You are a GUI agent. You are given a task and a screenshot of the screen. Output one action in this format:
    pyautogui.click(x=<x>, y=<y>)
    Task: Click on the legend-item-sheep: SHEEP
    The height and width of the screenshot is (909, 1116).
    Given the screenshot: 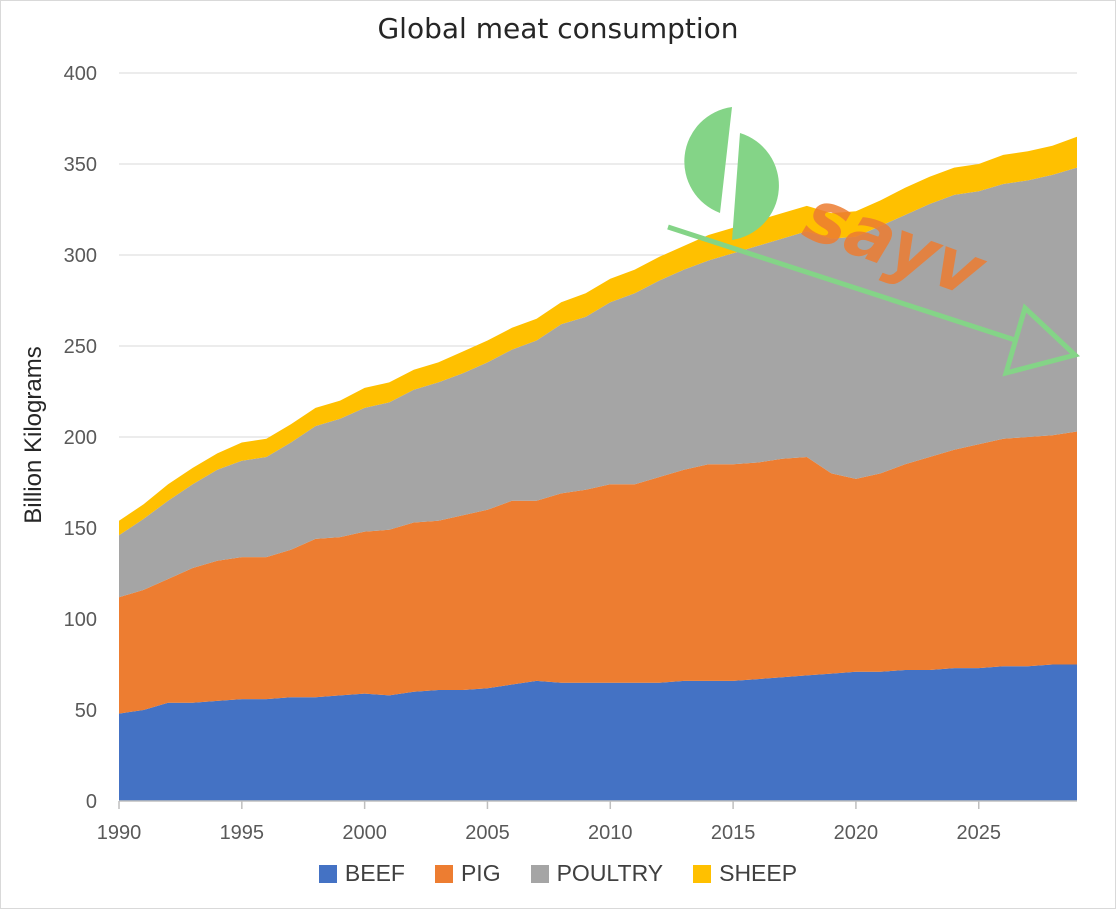 What is the action you would take?
    pyautogui.click(x=745, y=873)
    